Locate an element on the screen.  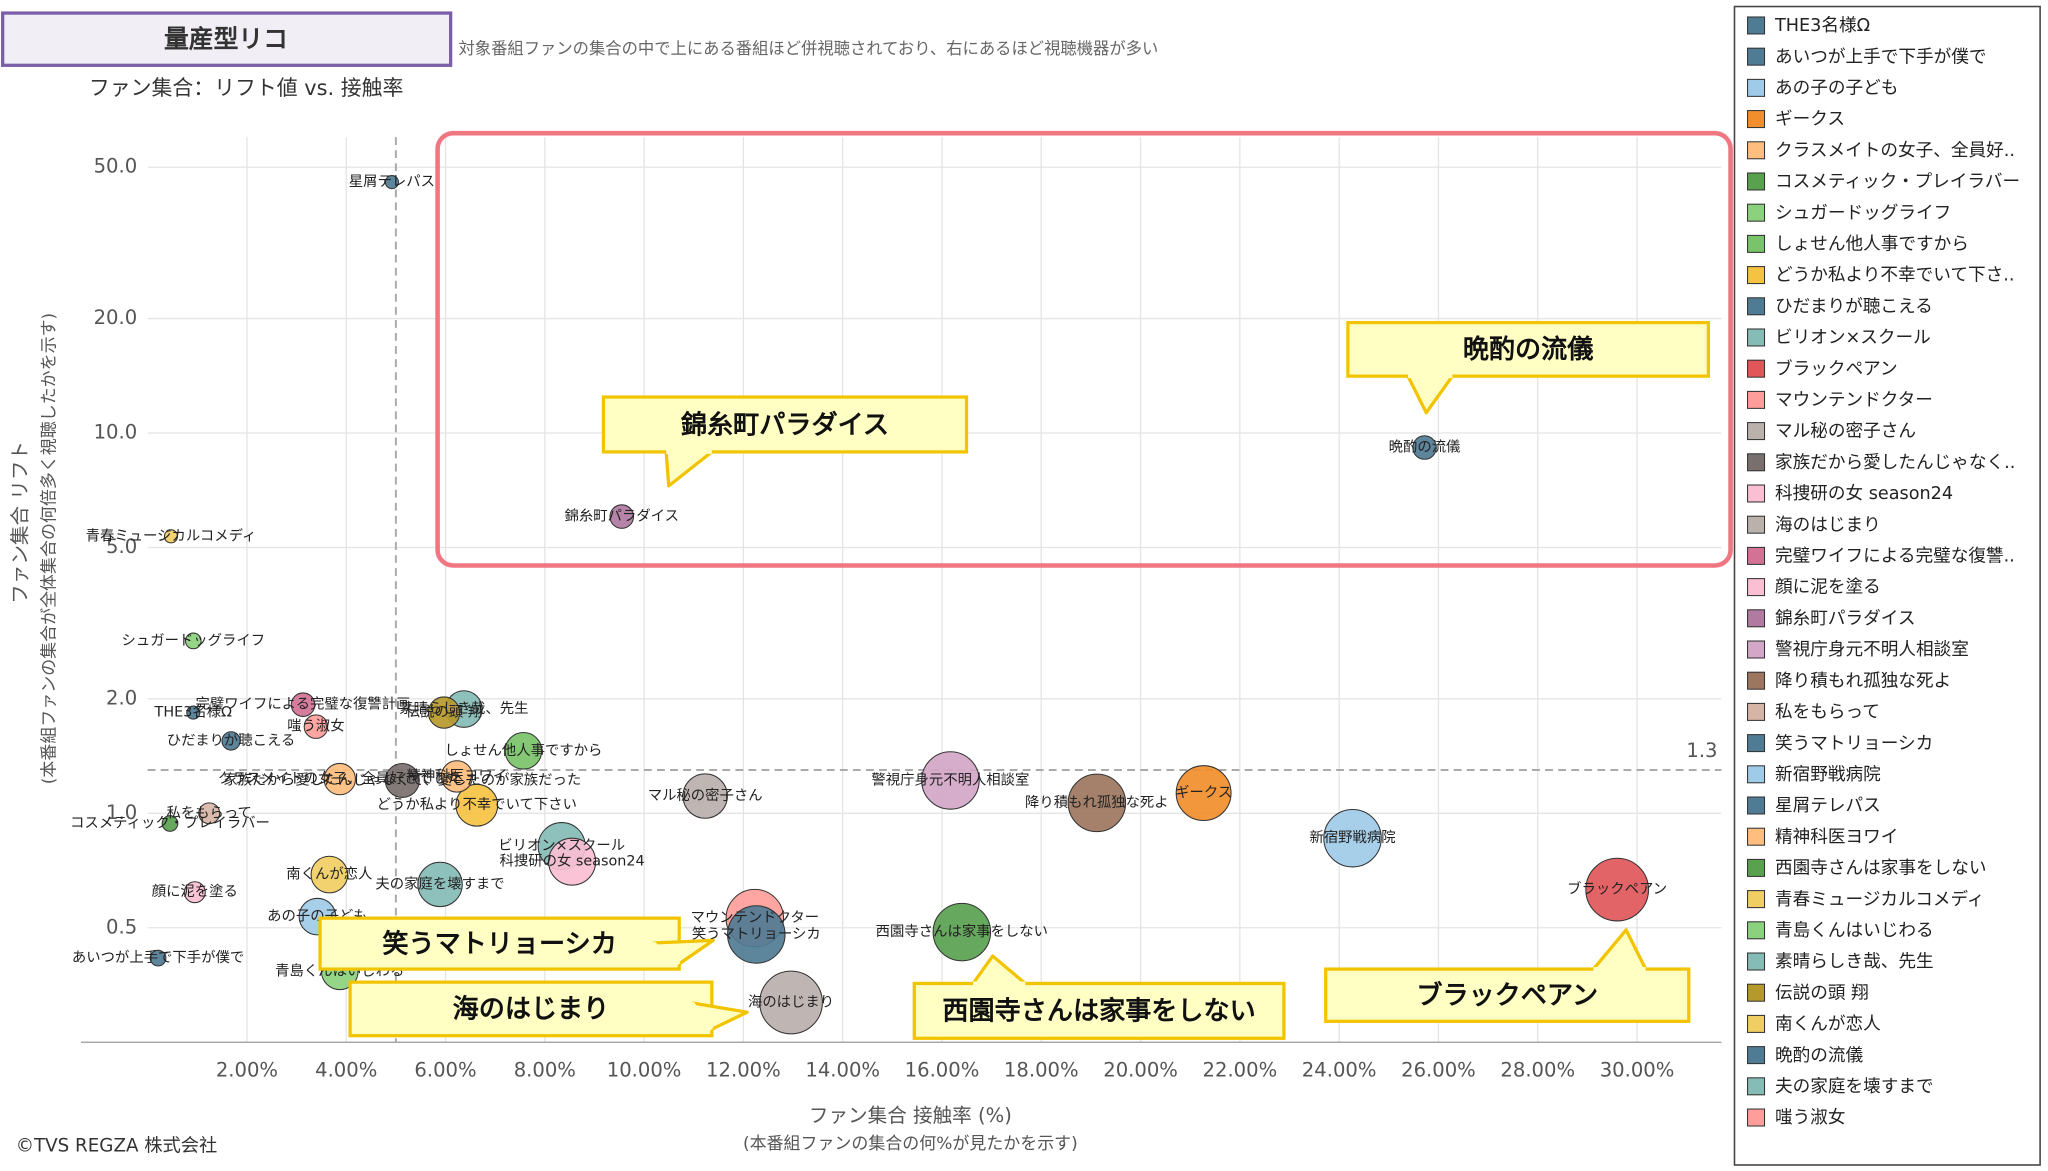
point-label: マウンテンドクター is located at coordinates (754, 917).